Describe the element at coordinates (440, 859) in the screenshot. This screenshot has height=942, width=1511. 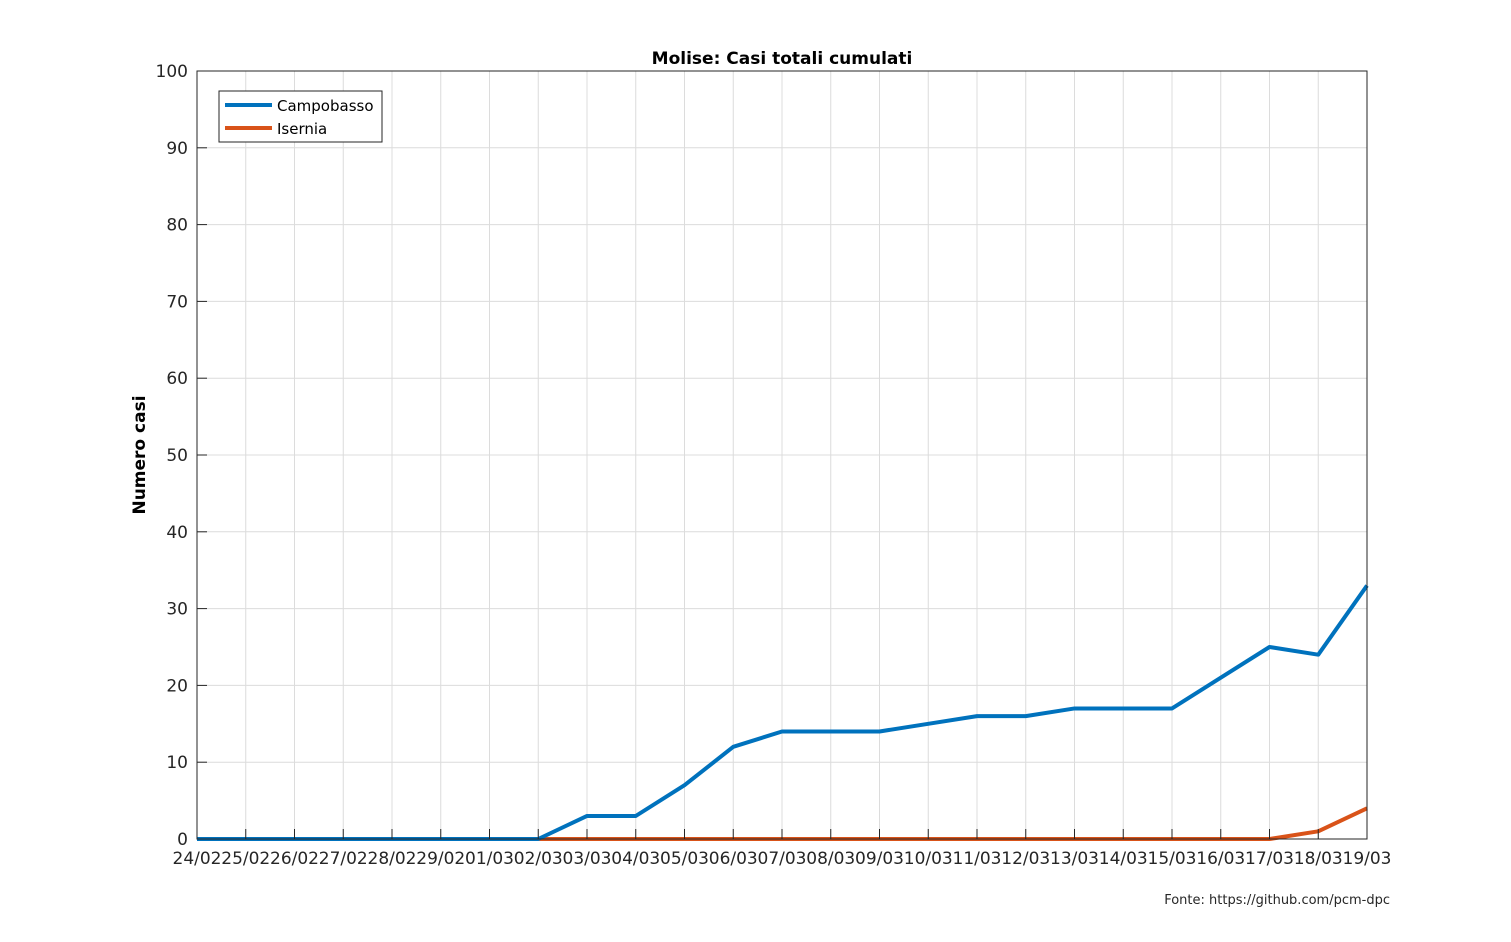
I see `x-tick-label: 29/02` at that location.